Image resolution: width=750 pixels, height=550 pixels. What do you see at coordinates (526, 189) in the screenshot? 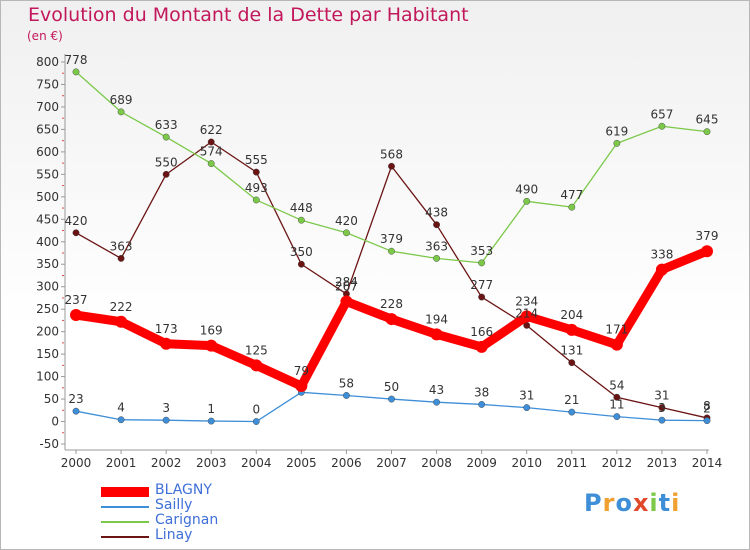
I see `data-label-carignan: 490` at bounding box center [526, 189].